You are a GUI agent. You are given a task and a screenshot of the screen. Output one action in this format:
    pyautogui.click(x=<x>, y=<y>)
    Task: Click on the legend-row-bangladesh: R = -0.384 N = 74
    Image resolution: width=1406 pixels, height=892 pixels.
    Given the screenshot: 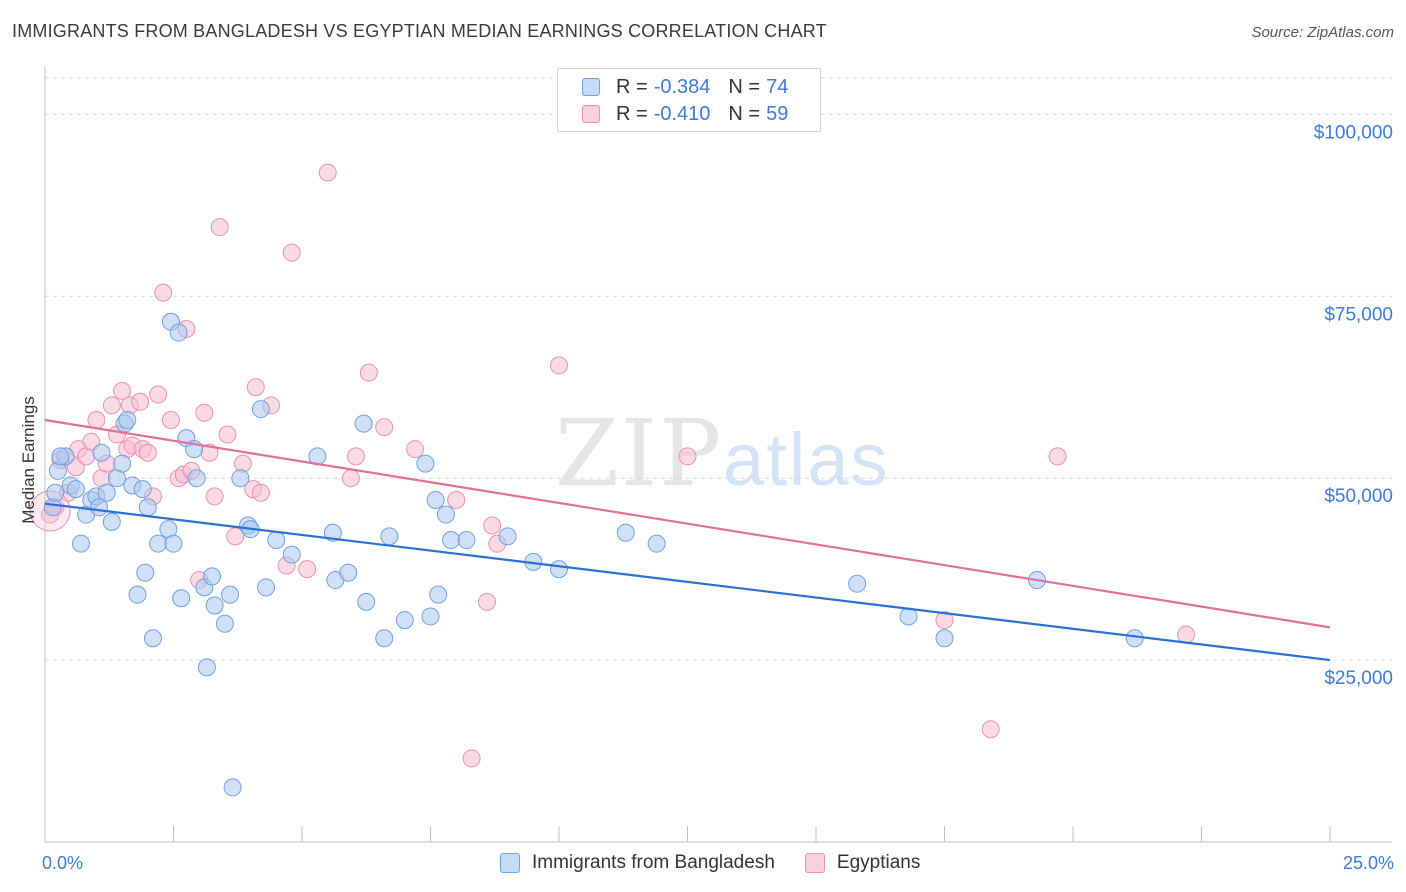 What is the action you would take?
    pyautogui.click(x=685, y=87)
    